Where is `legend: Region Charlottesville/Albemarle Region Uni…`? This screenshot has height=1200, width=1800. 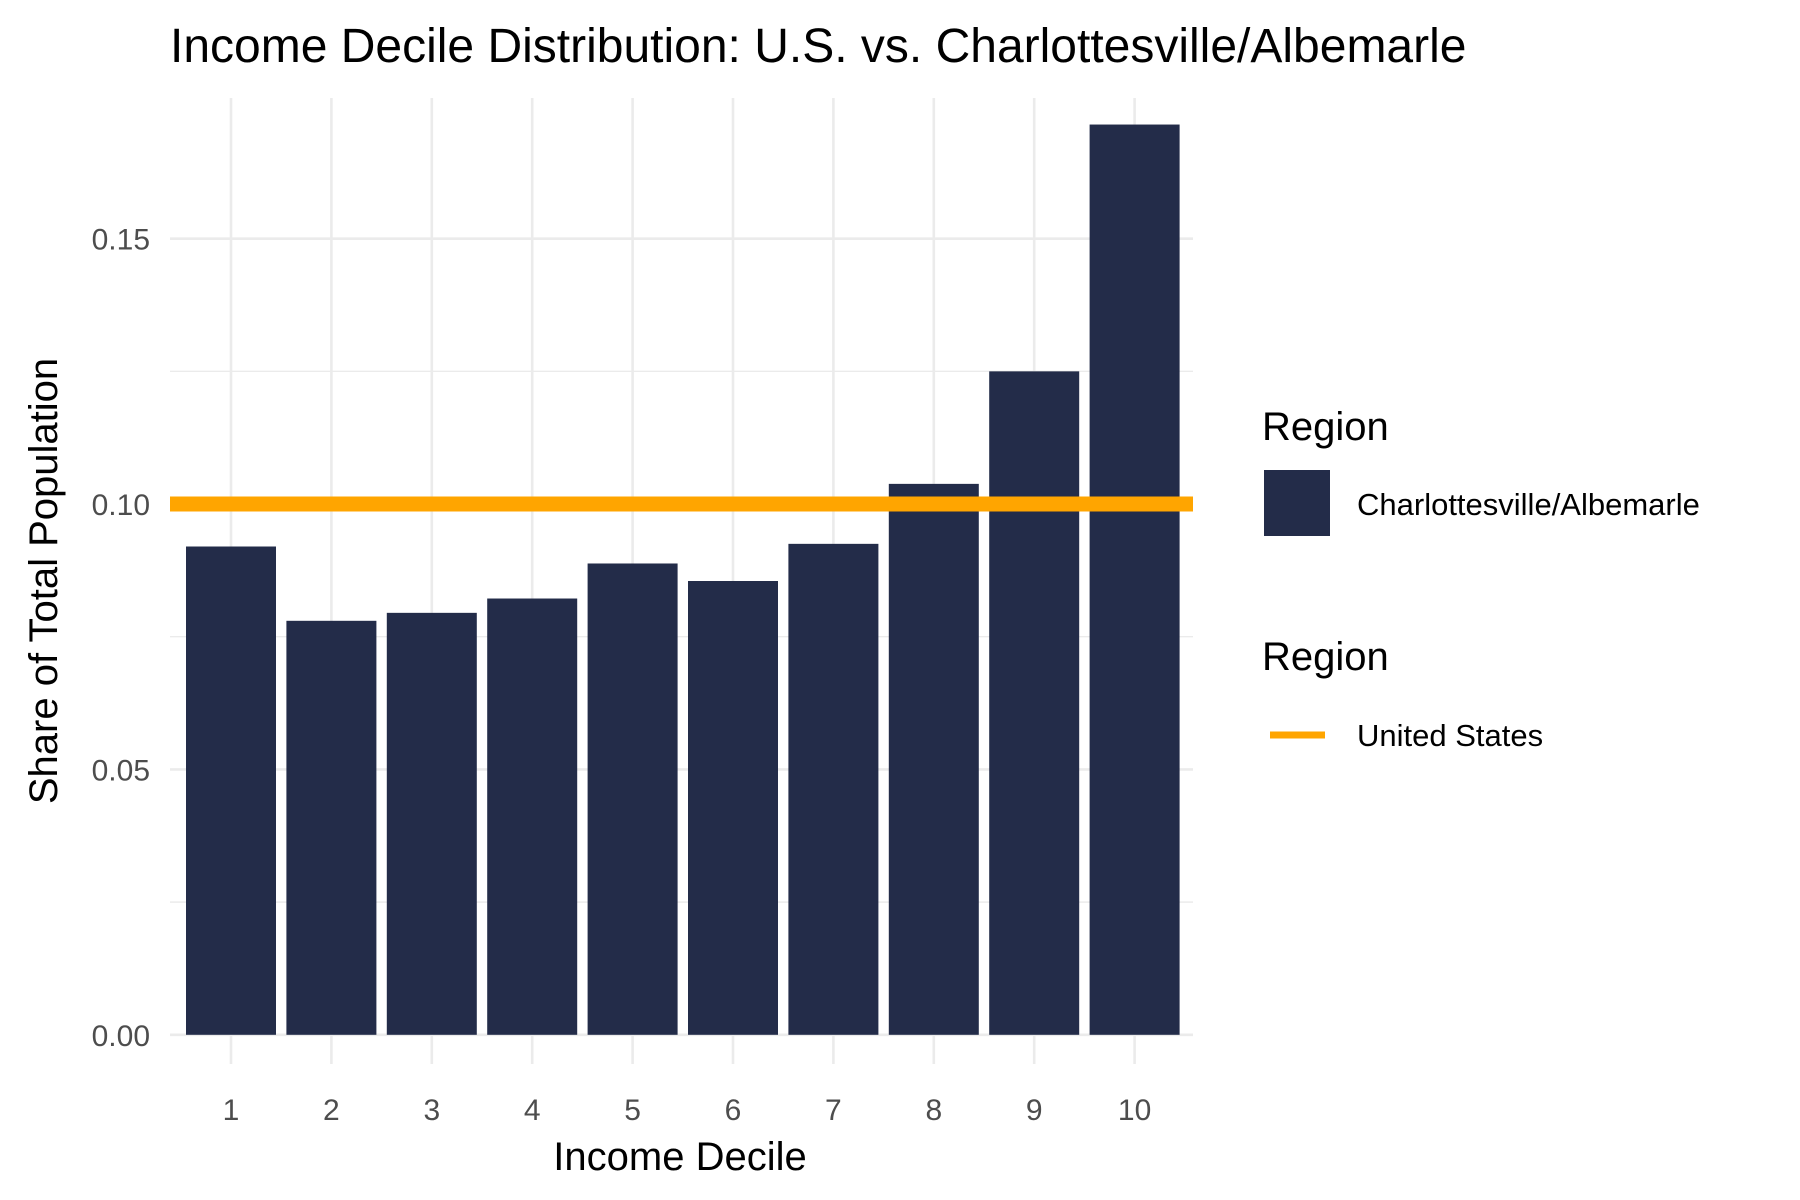 legend: Region Charlottesville/Albemarle Region Uni… is located at coordinates (1481, 579).